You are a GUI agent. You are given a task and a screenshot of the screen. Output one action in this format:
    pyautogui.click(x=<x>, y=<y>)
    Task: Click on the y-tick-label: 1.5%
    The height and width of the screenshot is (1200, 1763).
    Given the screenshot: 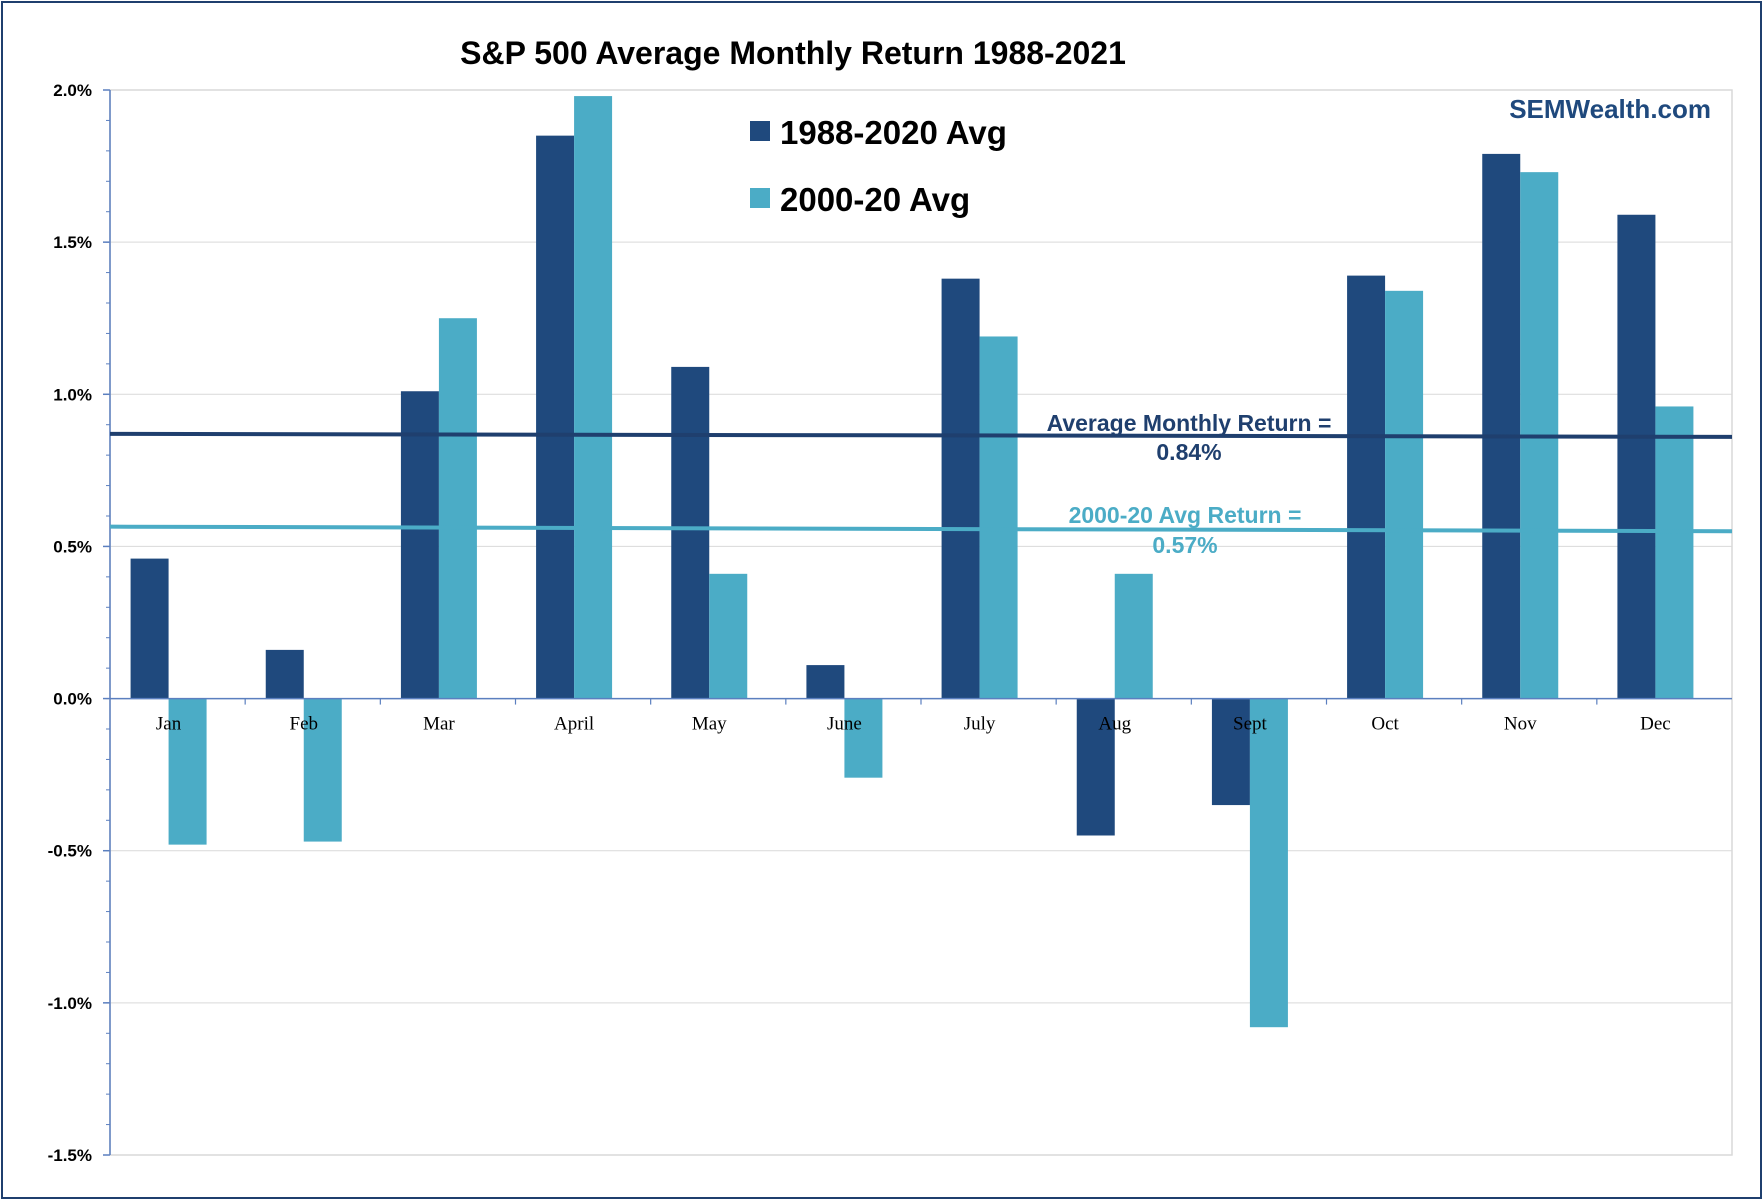 What is the action you would take?
    pyautogui.click(x=72, y=242)
    